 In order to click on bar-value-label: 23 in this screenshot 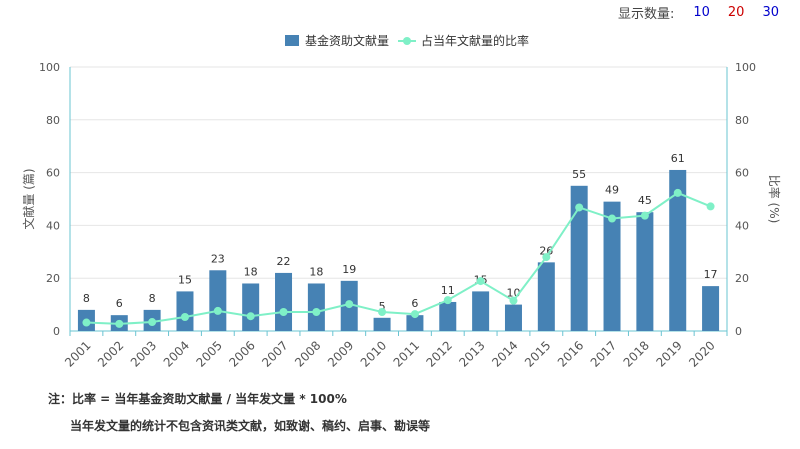, I will do `click(218, 258)`.